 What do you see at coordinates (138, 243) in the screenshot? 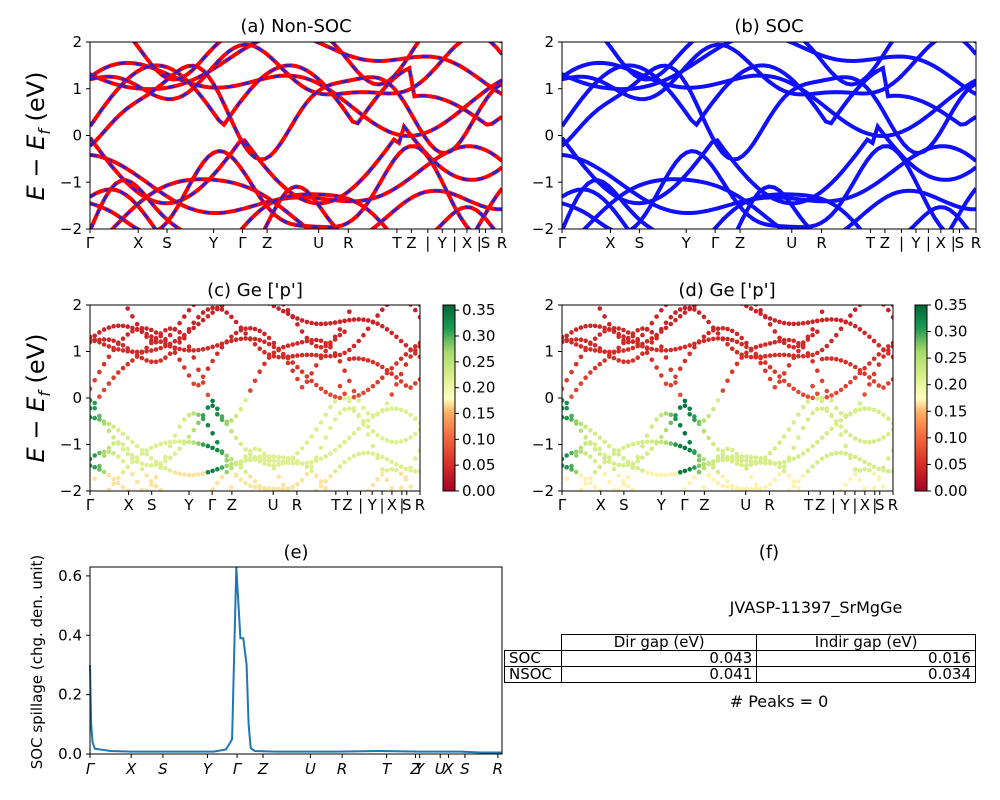
I see `x-tick-label: X` at bounding box center [138, 243].